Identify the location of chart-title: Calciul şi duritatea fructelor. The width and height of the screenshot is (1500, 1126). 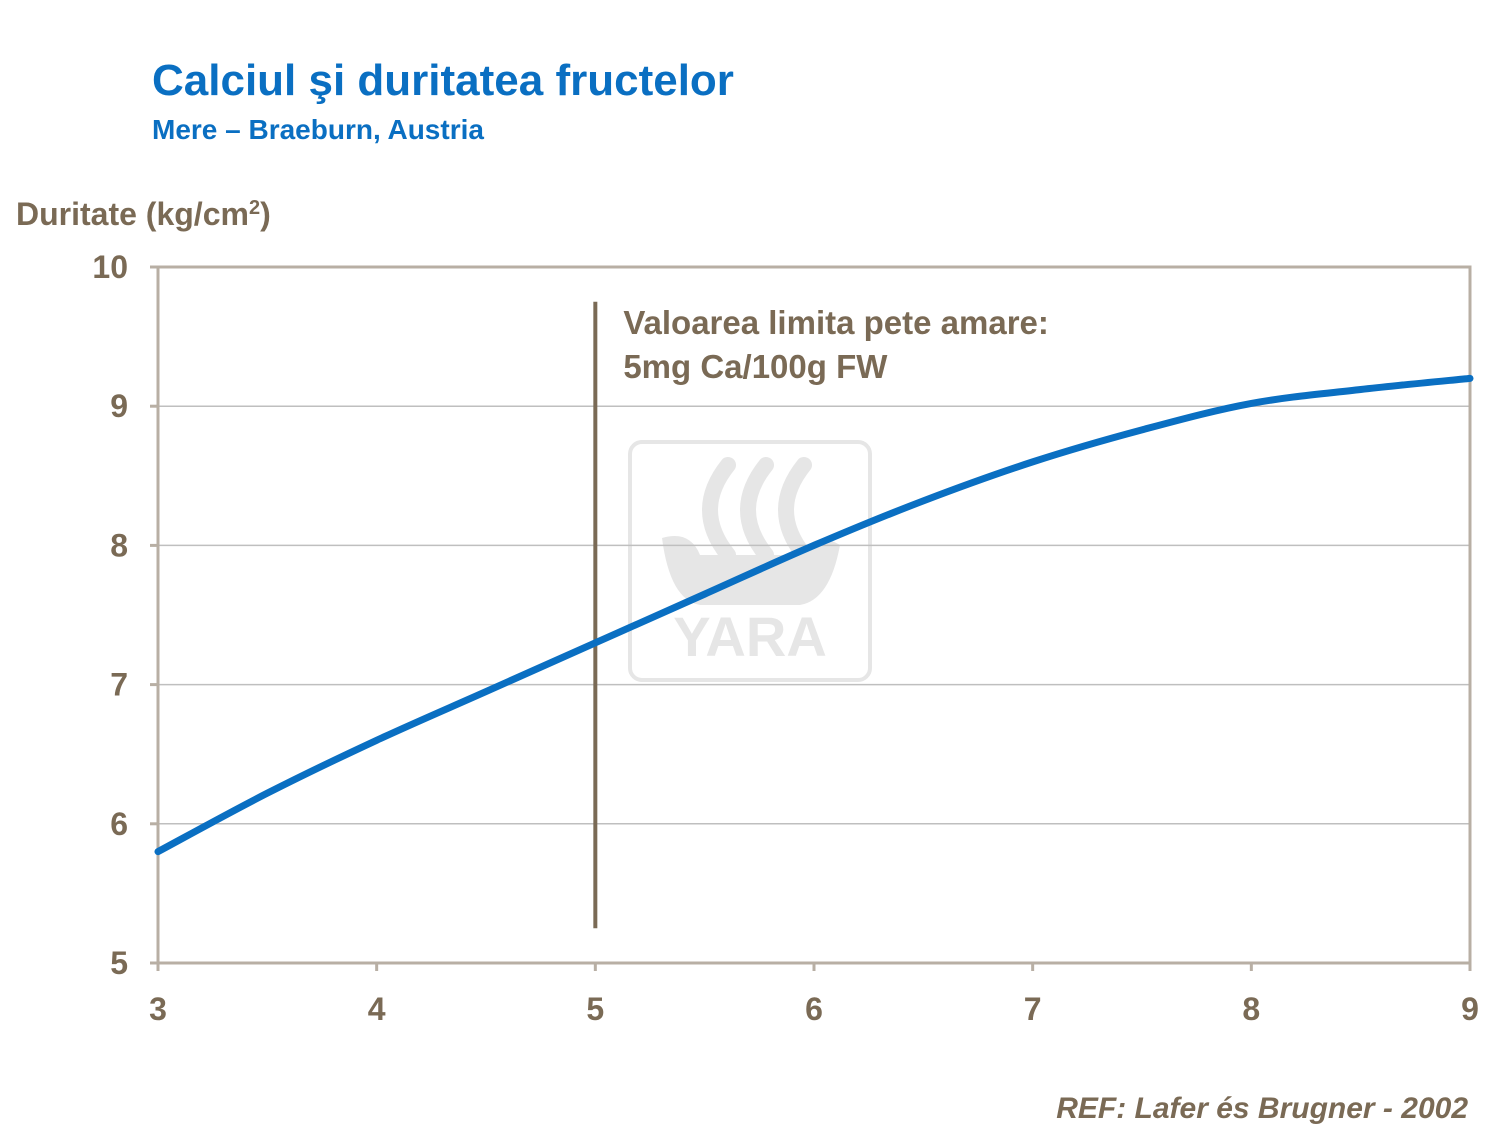
(443, 80).